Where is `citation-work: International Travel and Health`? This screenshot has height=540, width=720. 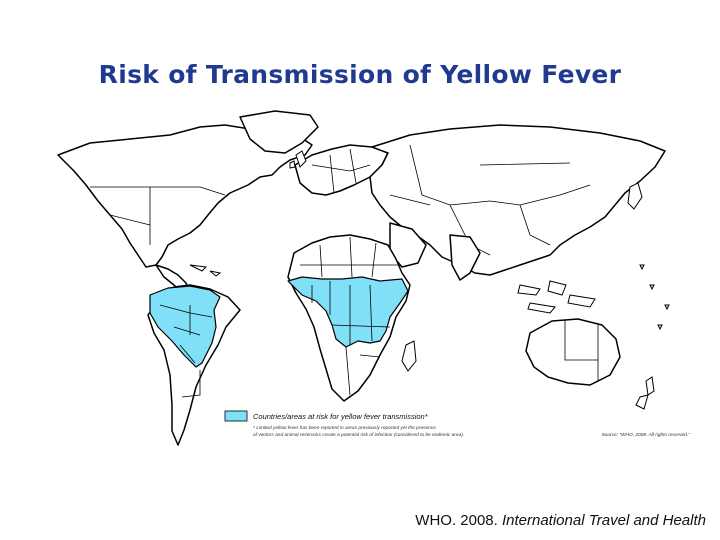
citation-work: International Travel and Health is located at coordinates (603, 520).